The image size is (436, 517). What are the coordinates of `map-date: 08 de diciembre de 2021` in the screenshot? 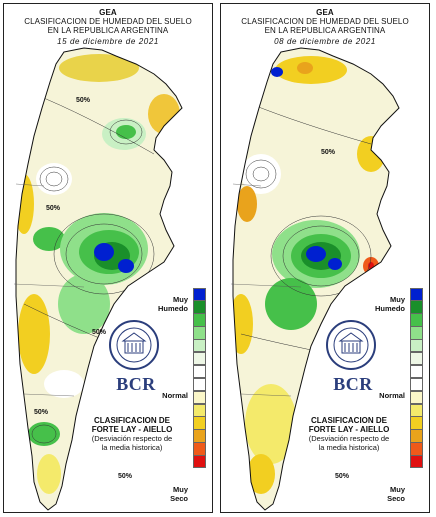 It's located at (325, 41).